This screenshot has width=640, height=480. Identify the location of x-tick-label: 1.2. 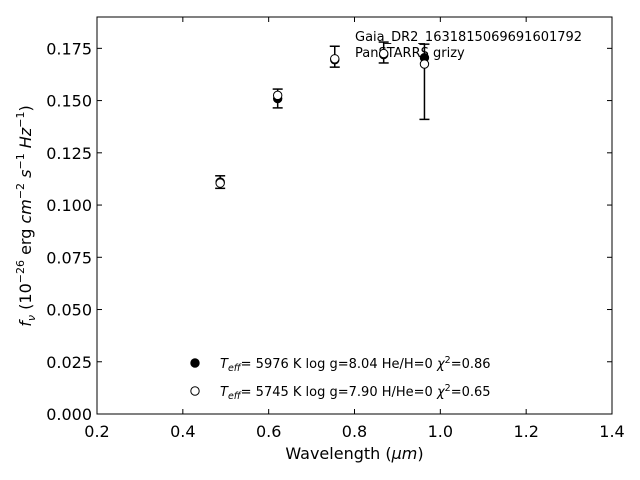
(525, 431).